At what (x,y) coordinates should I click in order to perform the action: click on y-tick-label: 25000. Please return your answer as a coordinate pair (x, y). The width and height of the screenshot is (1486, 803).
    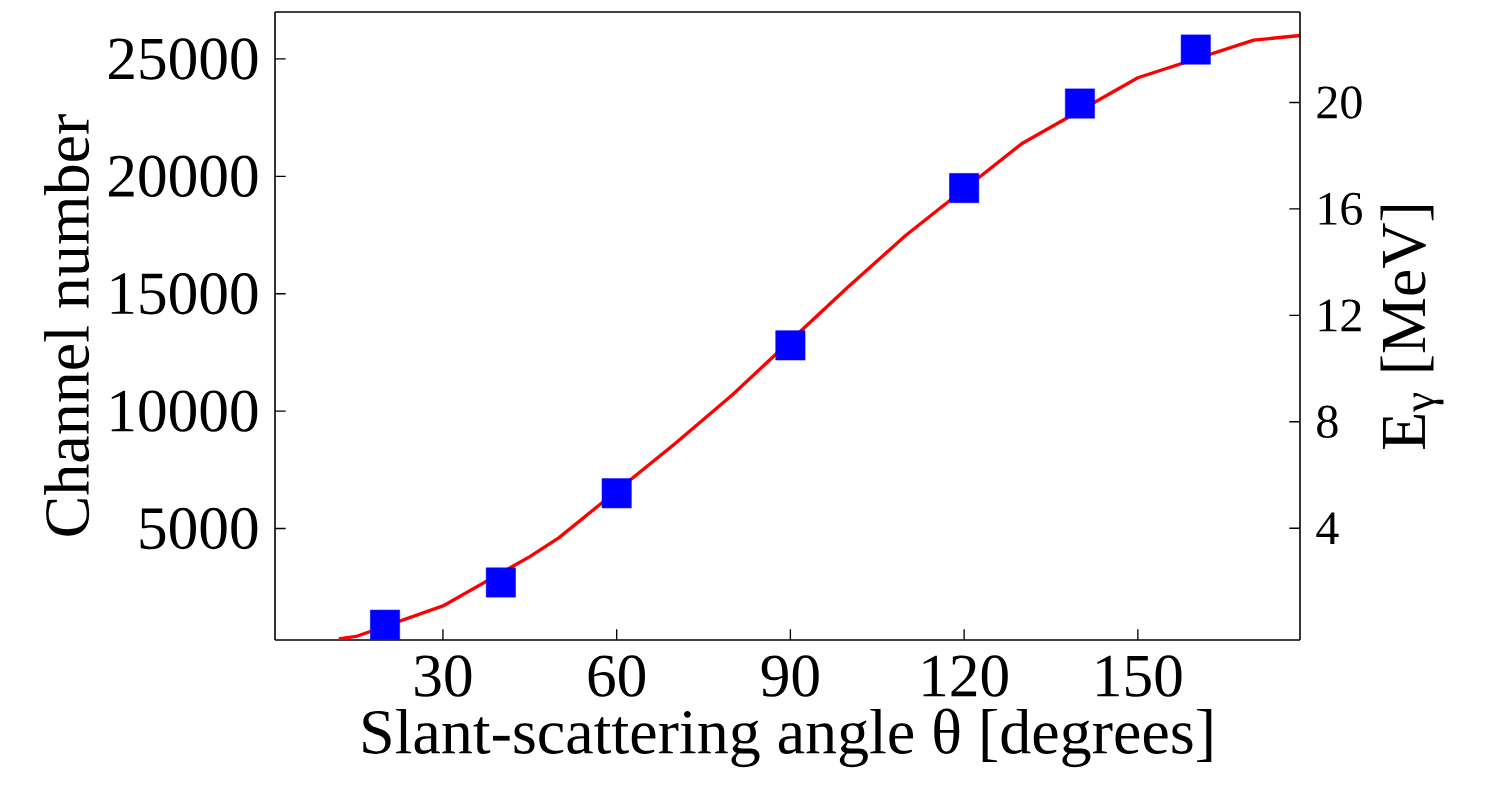
    Looking at the image, I should click on (183, 59).